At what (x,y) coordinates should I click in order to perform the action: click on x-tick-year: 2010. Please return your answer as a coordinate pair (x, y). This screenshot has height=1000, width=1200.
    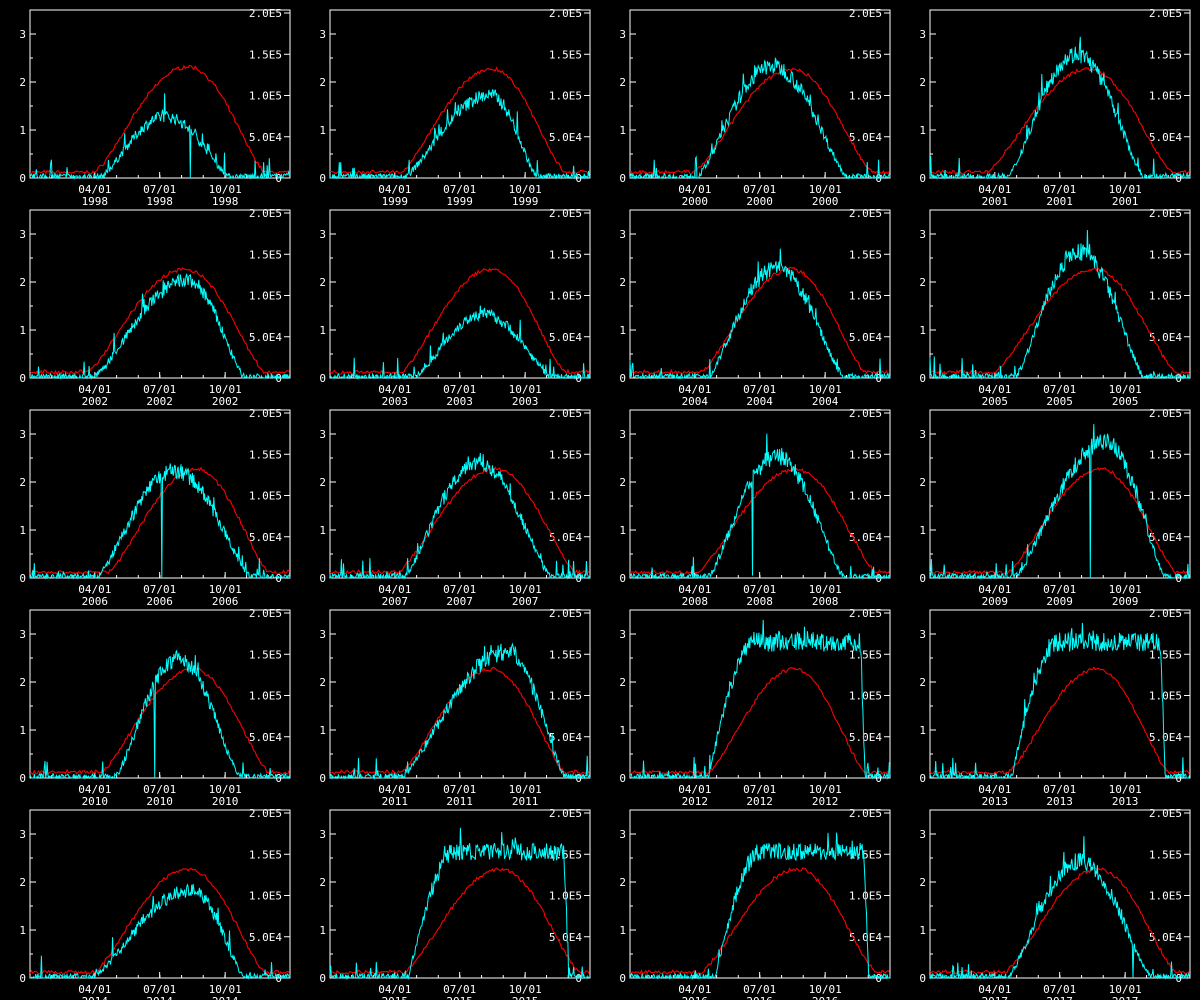
    Looking at the image, I should click on (95, 801).